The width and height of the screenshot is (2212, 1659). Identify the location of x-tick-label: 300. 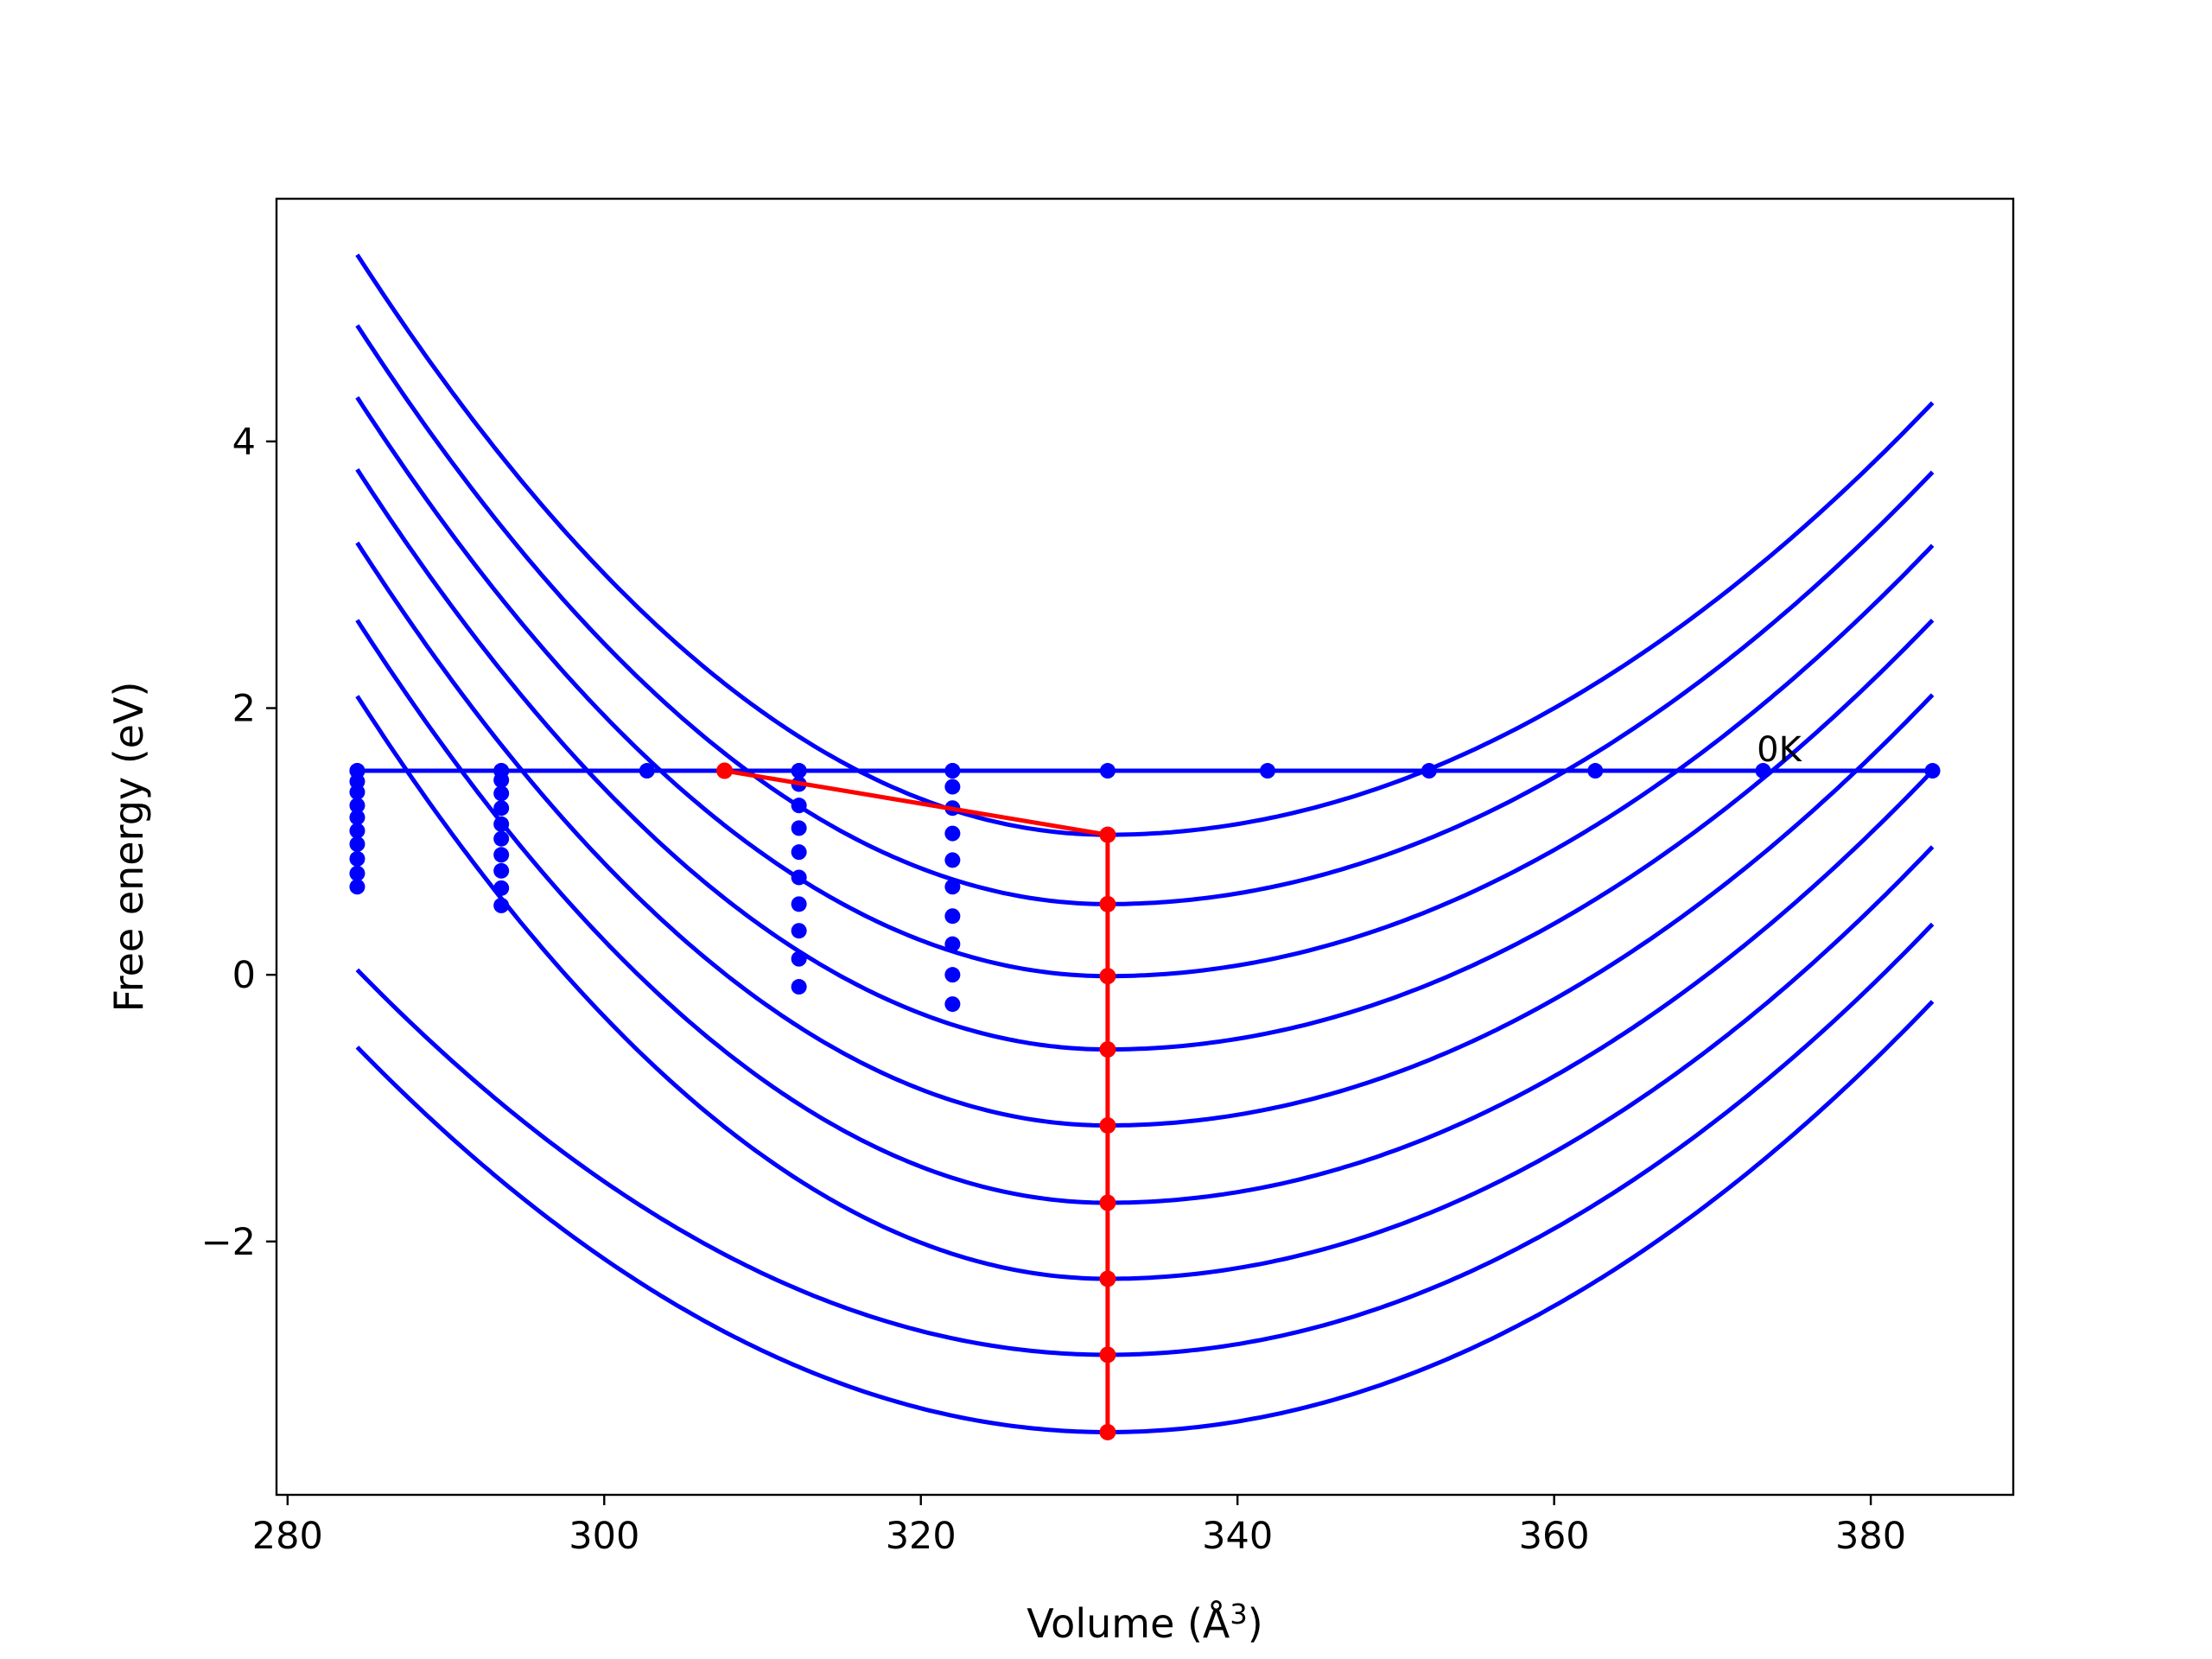
(604, 1536).